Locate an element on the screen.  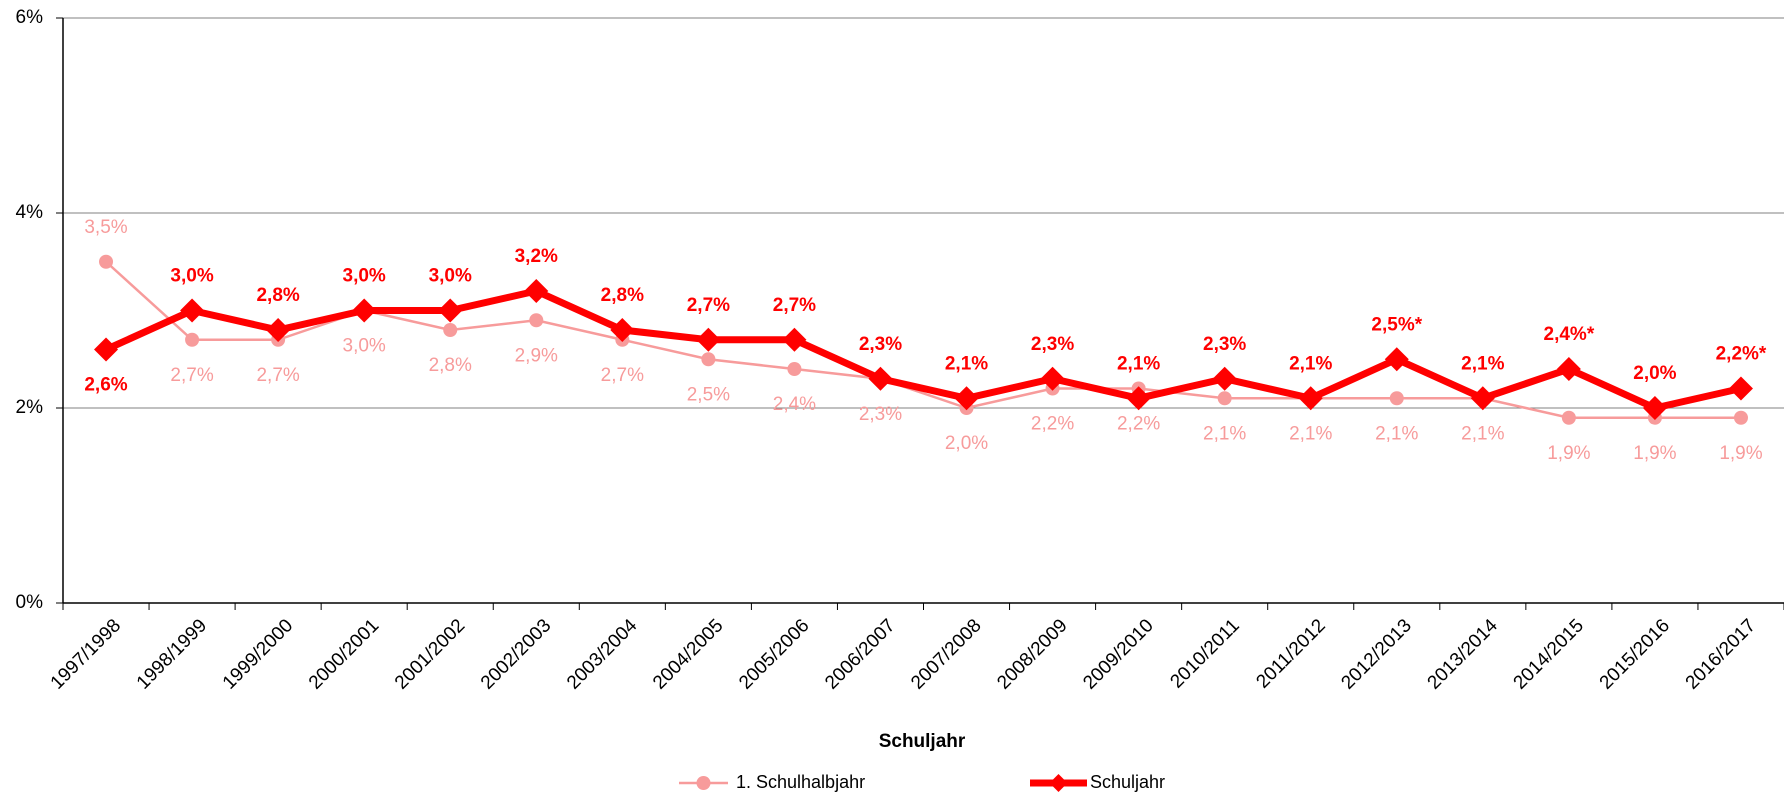
y-tick-label: 4% is located at coordinates (30, 212).